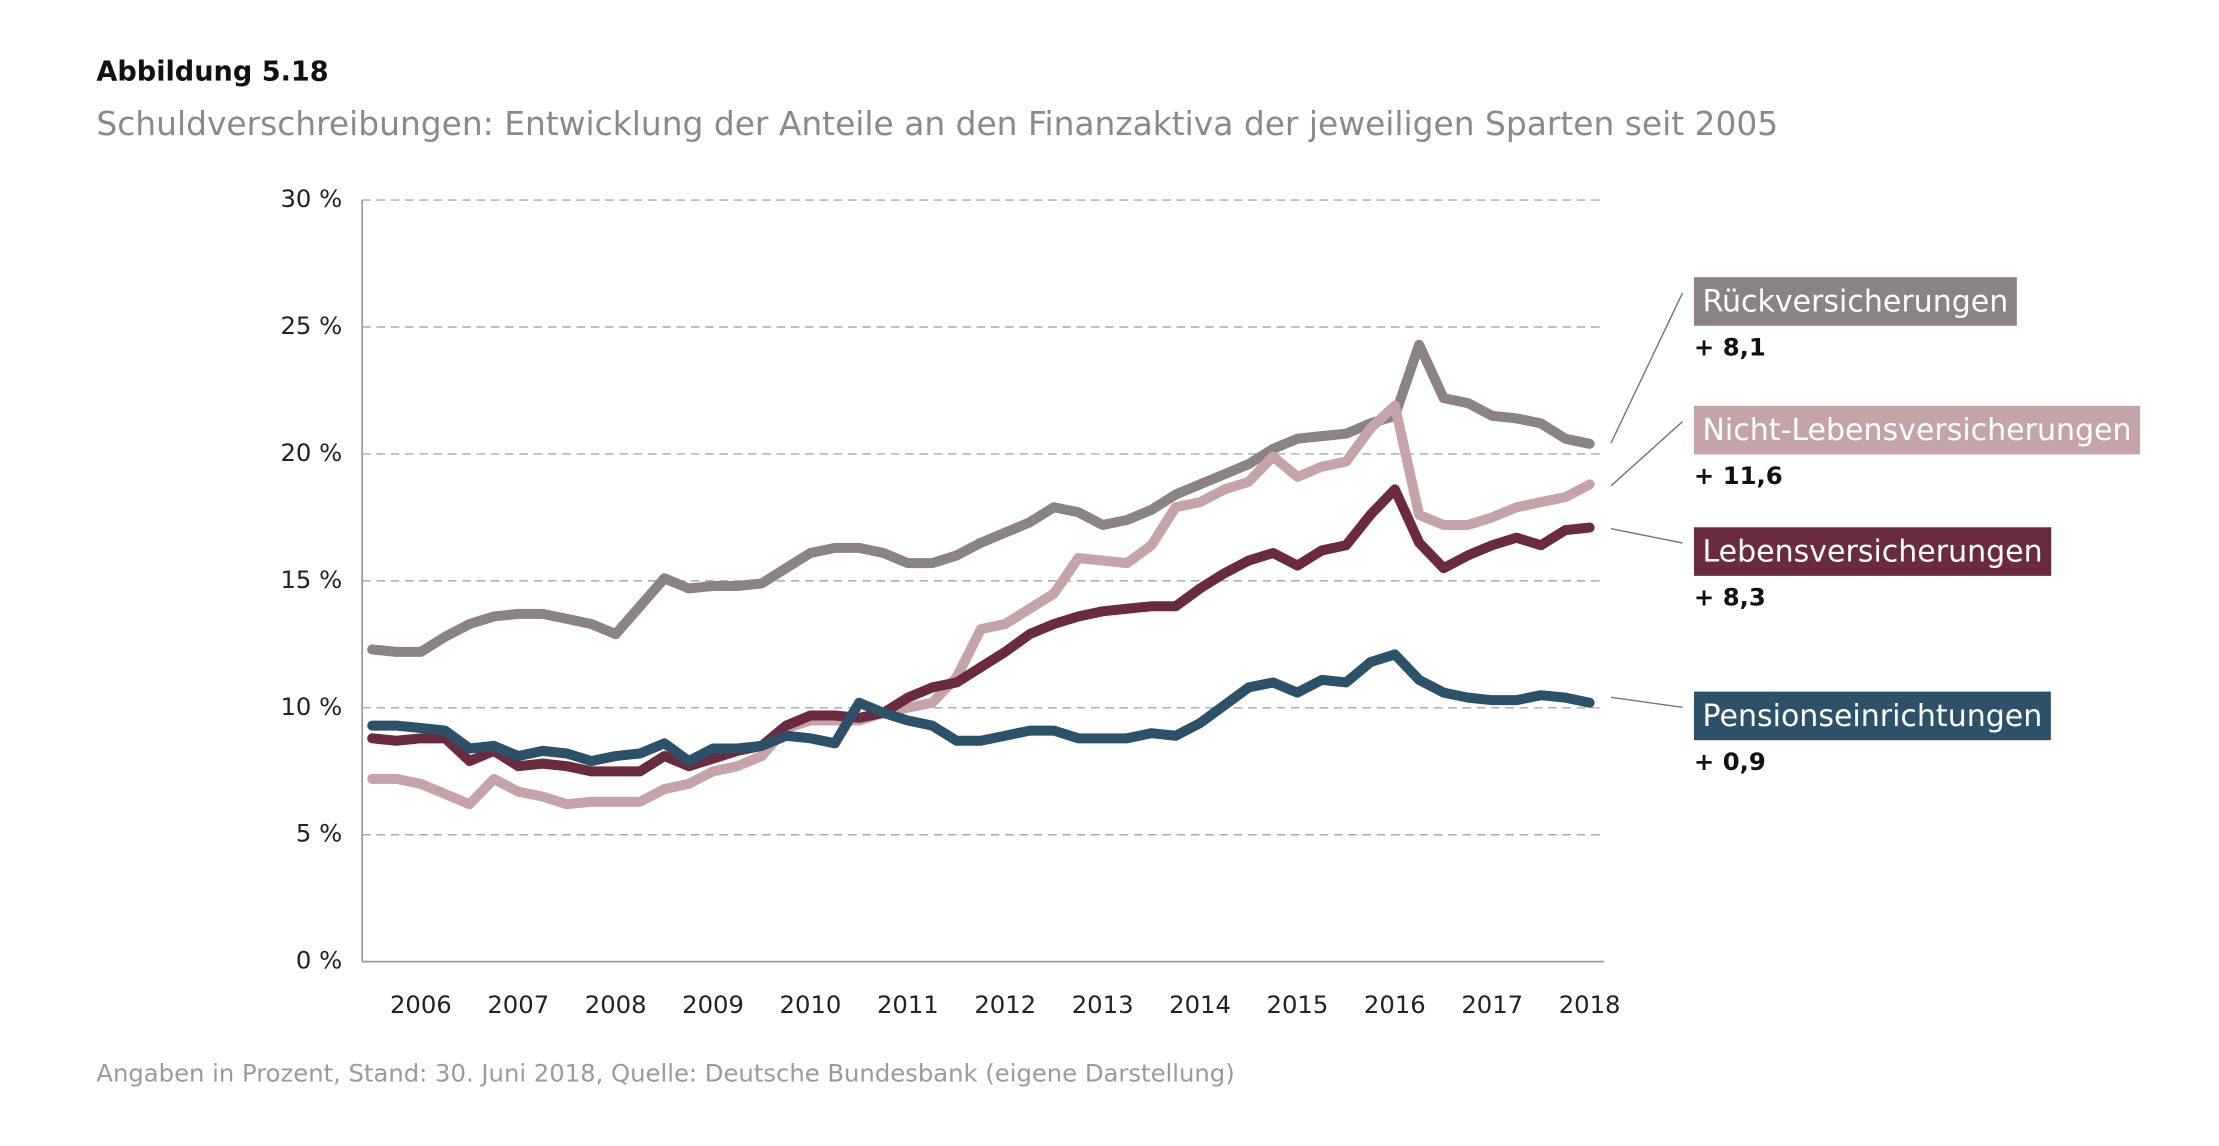 The image size is (2219, 1146). Describe the element at coordinates (1298, 1004) in the screenshot. I see `x-tick-label: 2015` at that location.